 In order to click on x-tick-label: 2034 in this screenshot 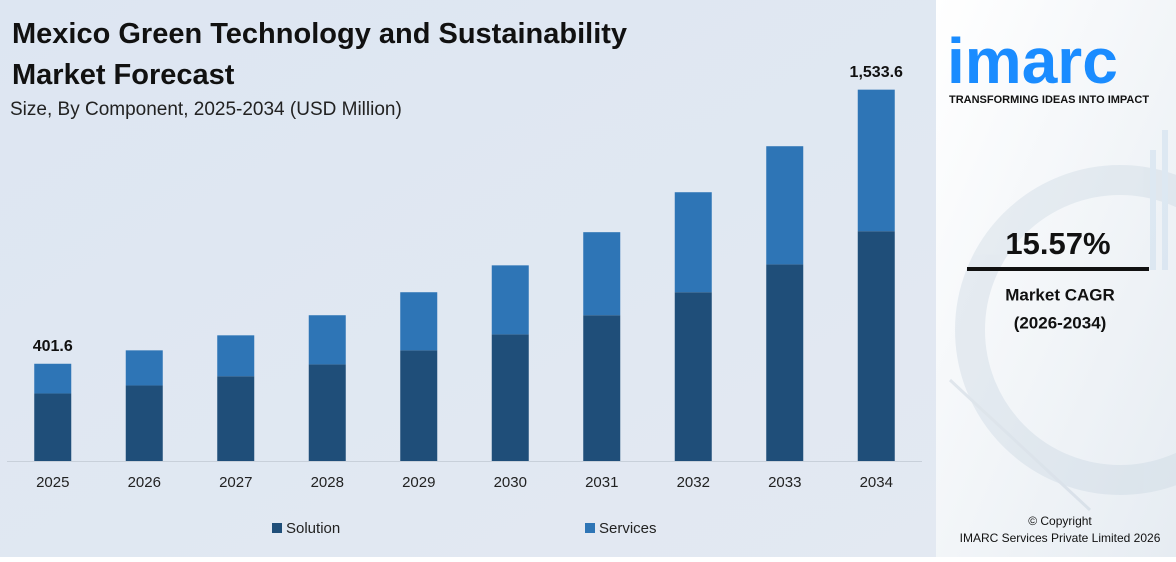, I will do `click(876, 482)`.